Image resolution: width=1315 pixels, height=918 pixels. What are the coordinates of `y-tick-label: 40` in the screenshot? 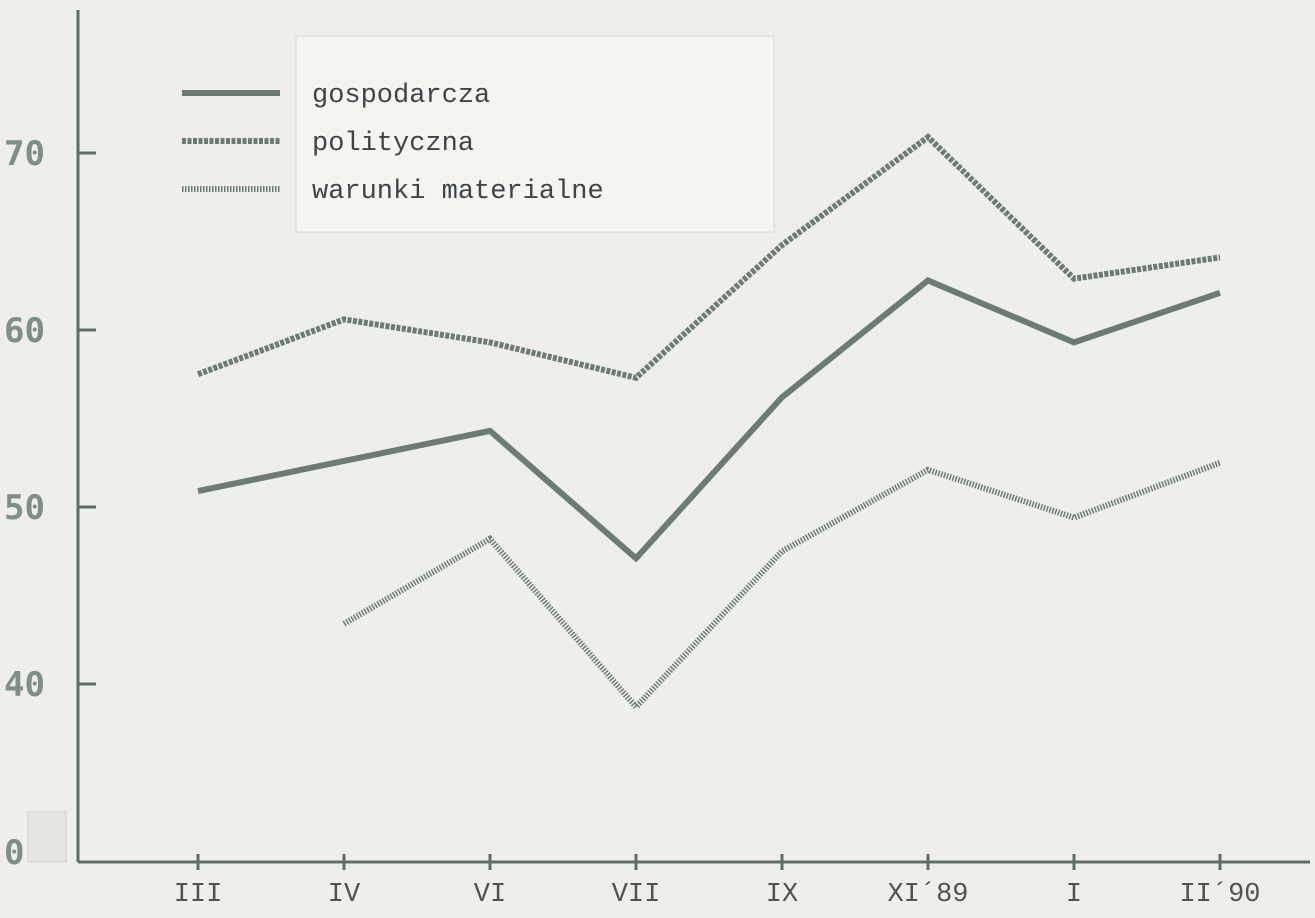 It's located at (24, 685).